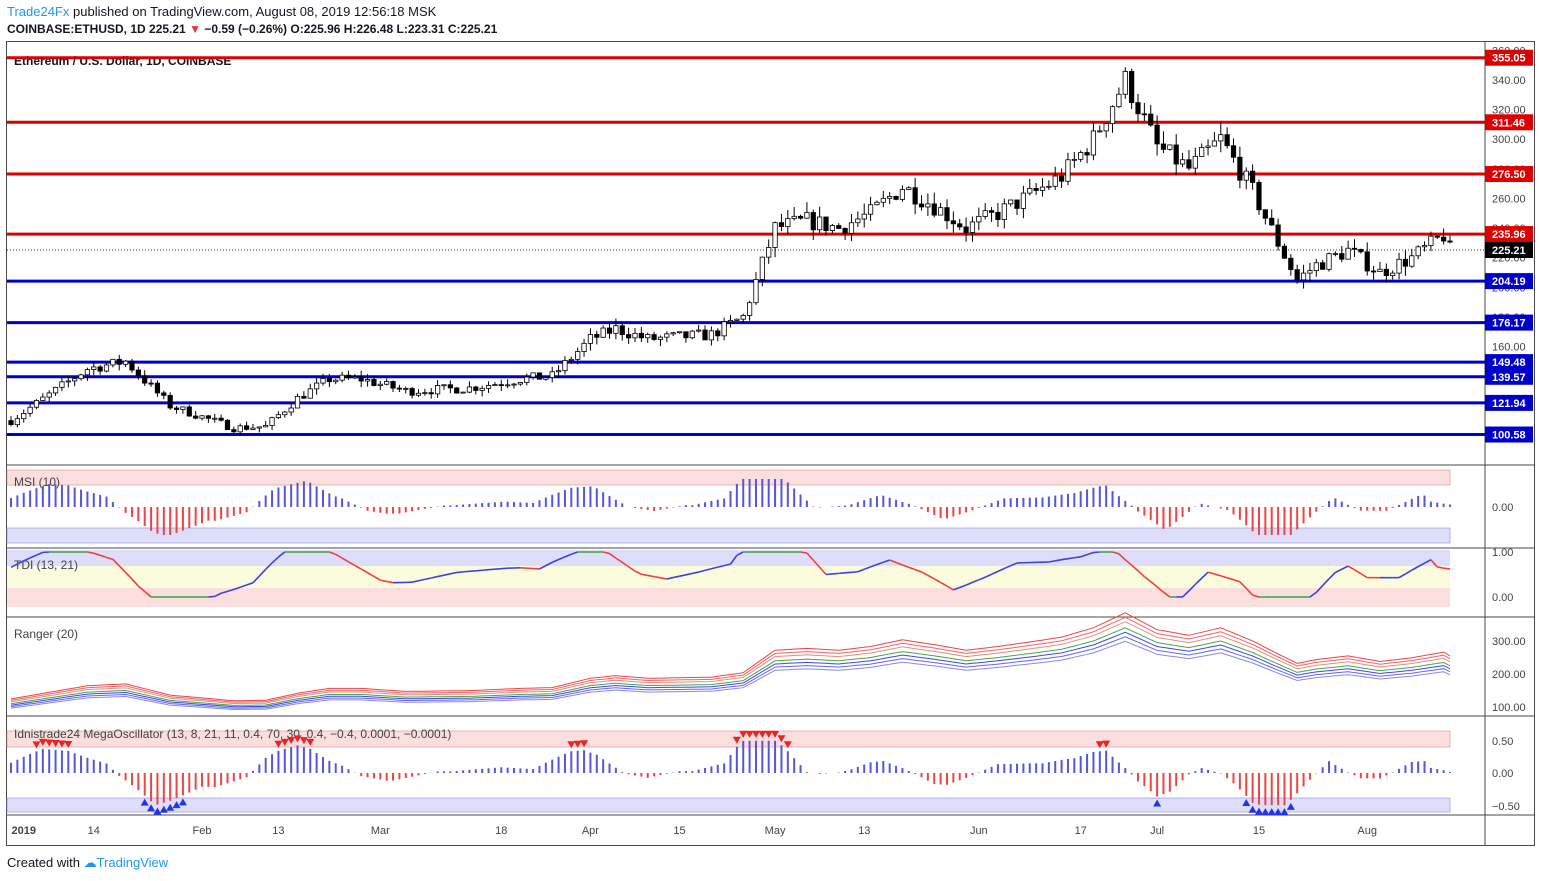 This screenshot has height=881, width=1541. What do you see at coordinates (1509, 140) in the screenshot?
I see `price-tick-label: 300.00` at bounding box center [1509, 140].